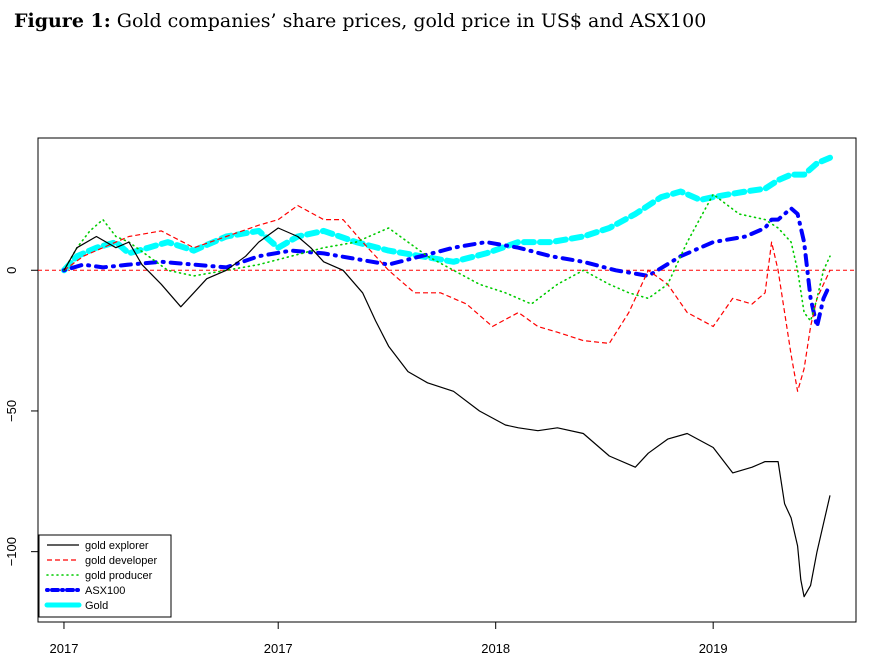  I want to click on legend-label: gold producer, so click(119, 576).